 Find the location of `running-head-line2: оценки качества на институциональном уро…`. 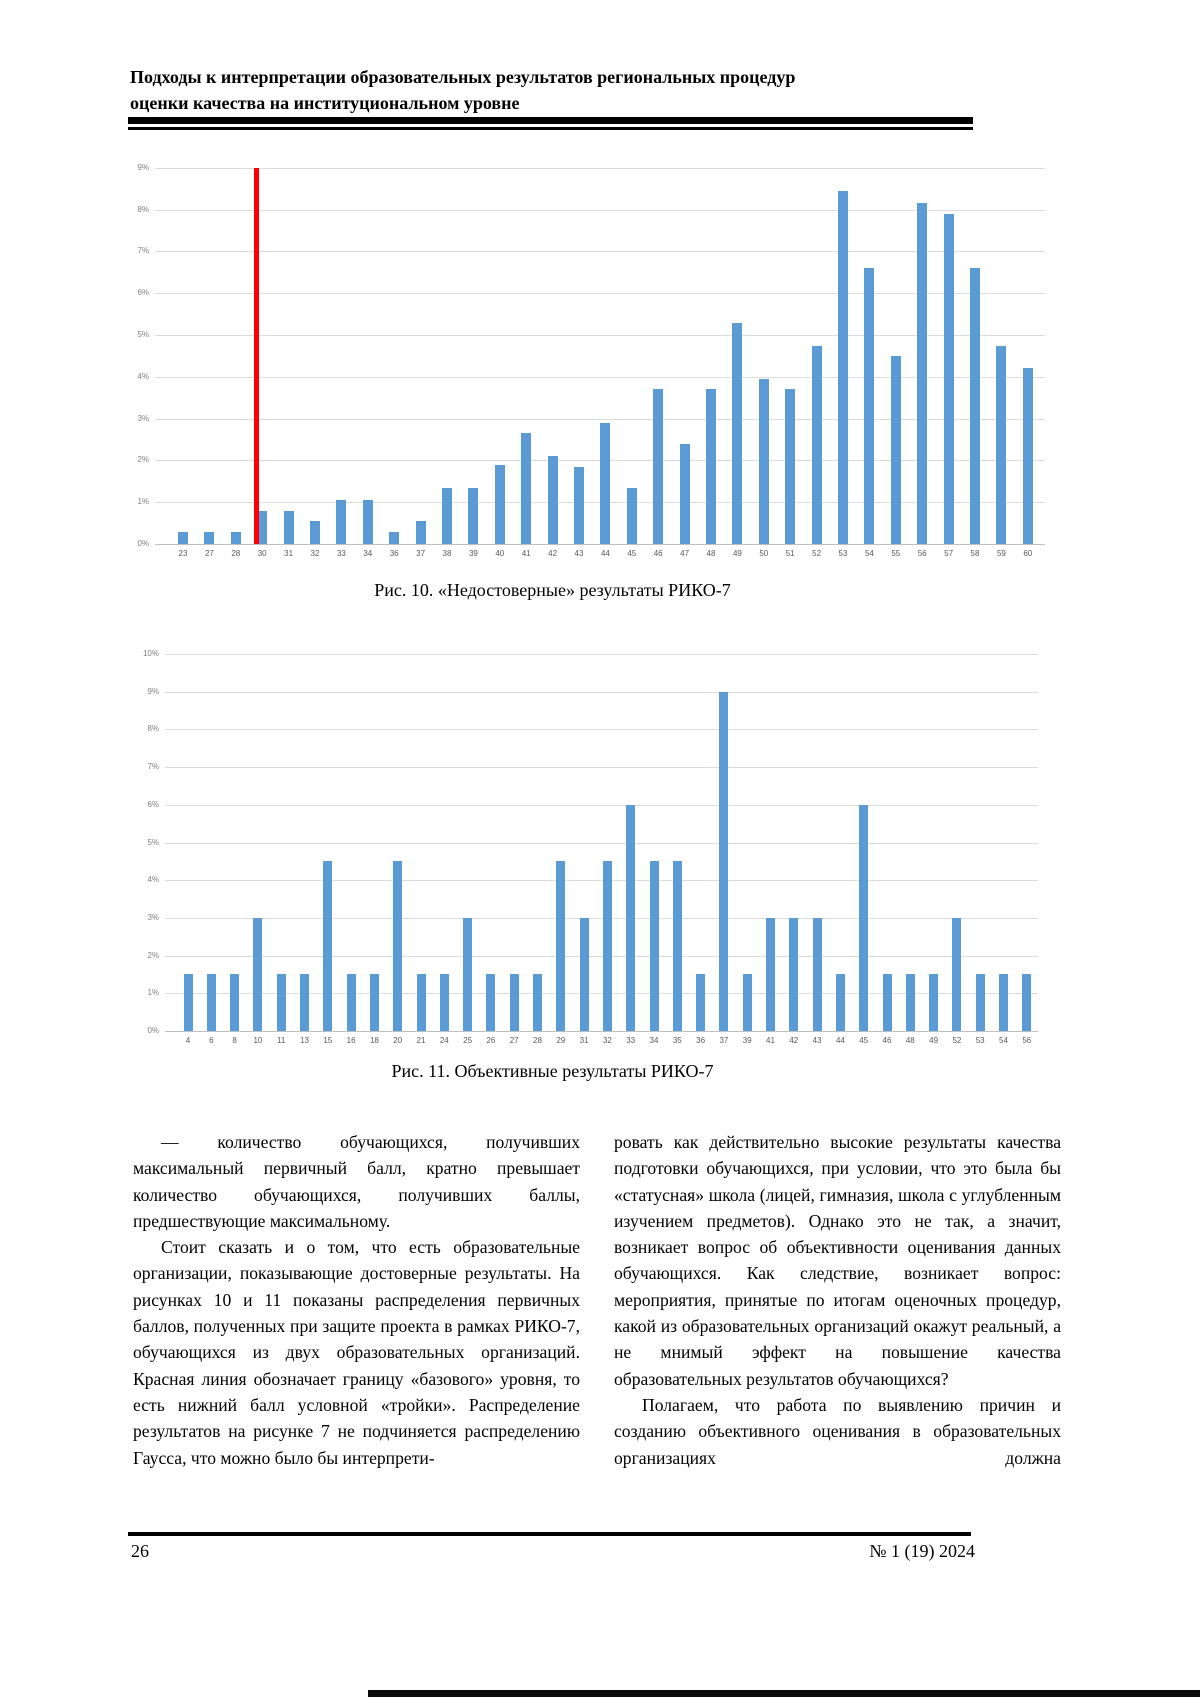

running-head-line2: оценки качества на институциональном уро… is located at coordinates (325, 103).